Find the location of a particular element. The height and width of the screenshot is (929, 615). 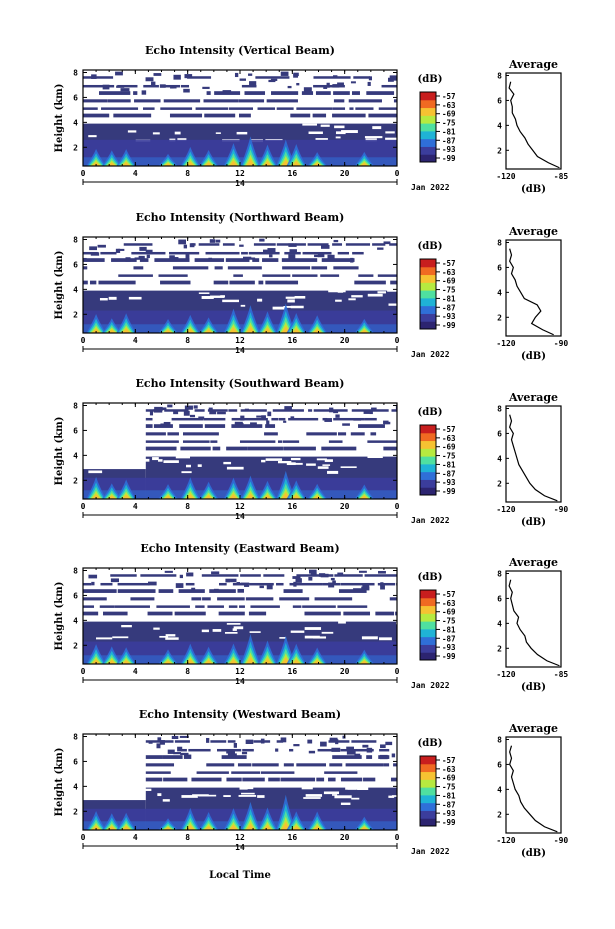

colorbar-unit: (dB) is located at coordinates (430, 79).